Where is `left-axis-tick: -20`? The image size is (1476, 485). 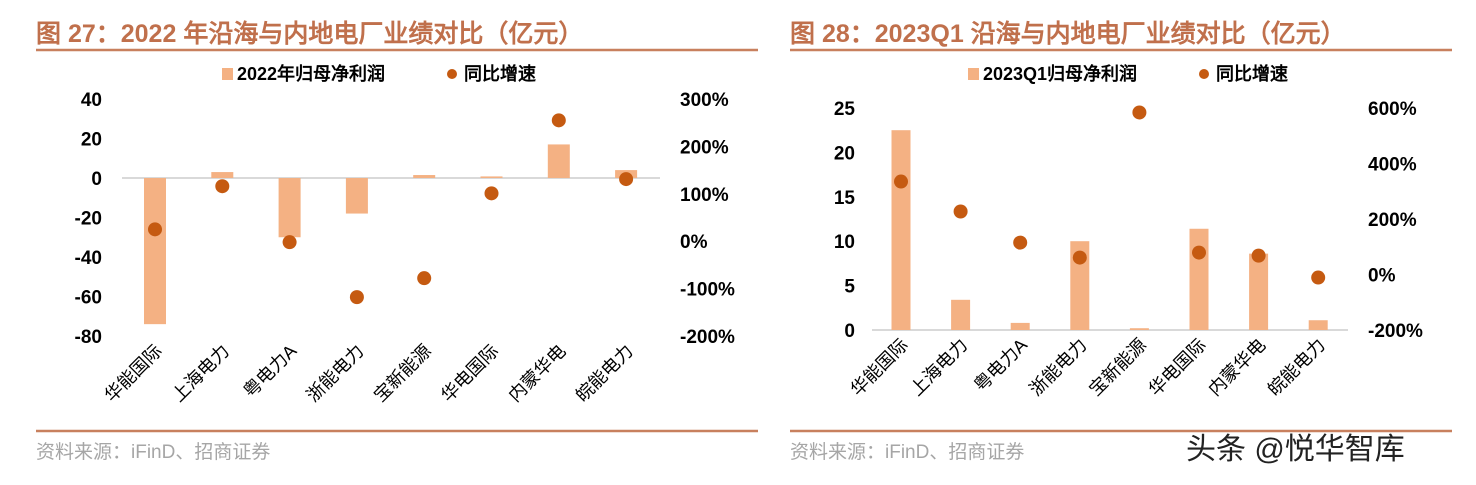 left-axis-tick: -20 is located at coordinates (88, 219).